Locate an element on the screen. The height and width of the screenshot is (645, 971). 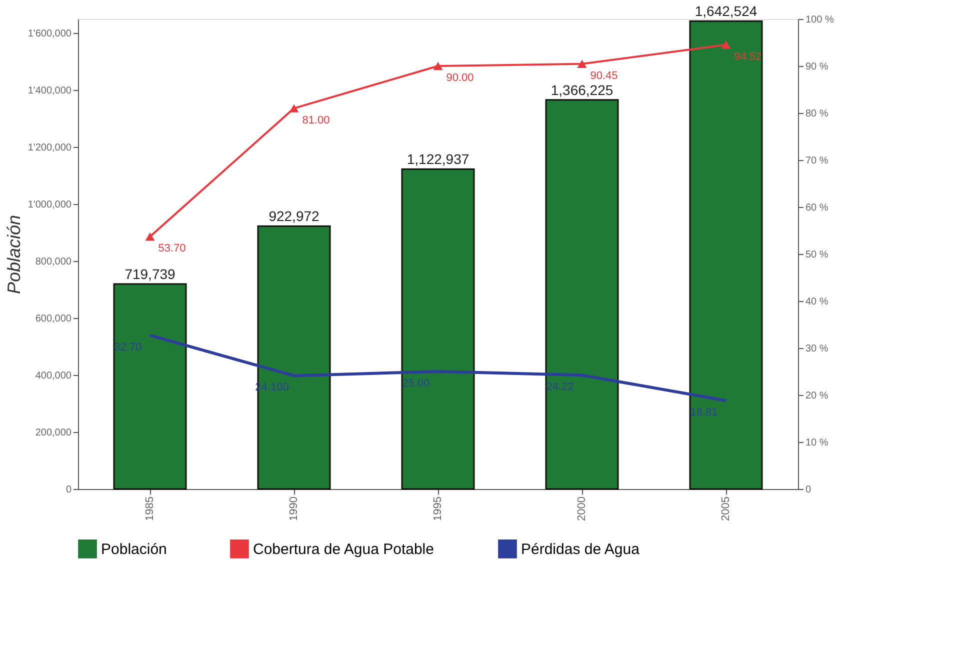
y2-tick-label: 0 is located at coordinates (809, 490).